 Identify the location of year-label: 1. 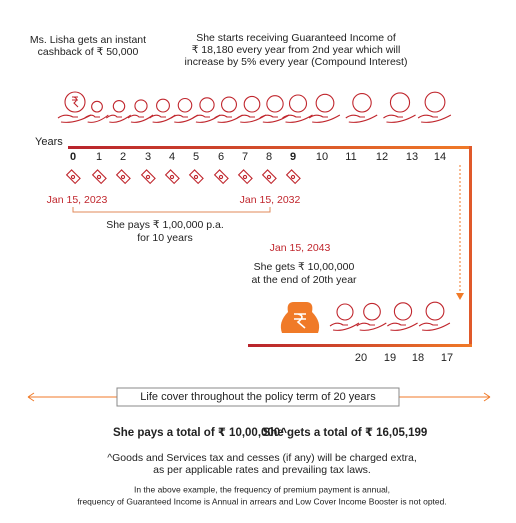
(99, 157).